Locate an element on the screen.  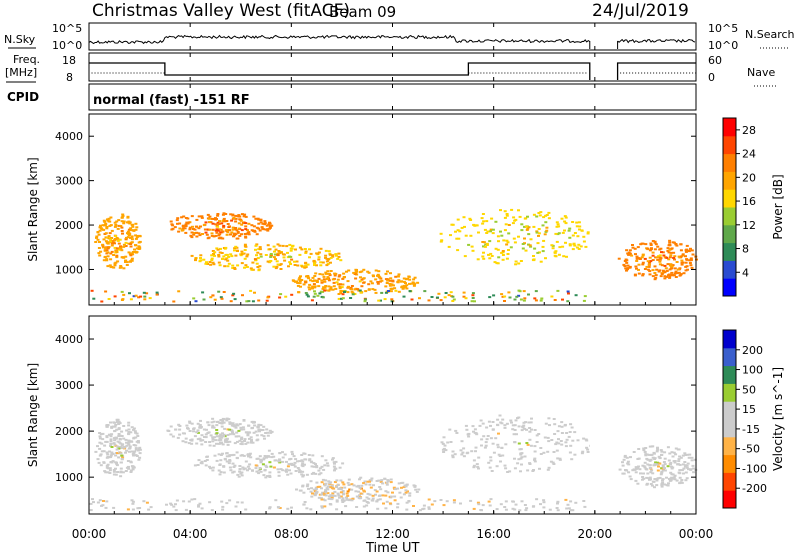
velocity-ytick-label: 1000 is located at coordinates (69, 477).